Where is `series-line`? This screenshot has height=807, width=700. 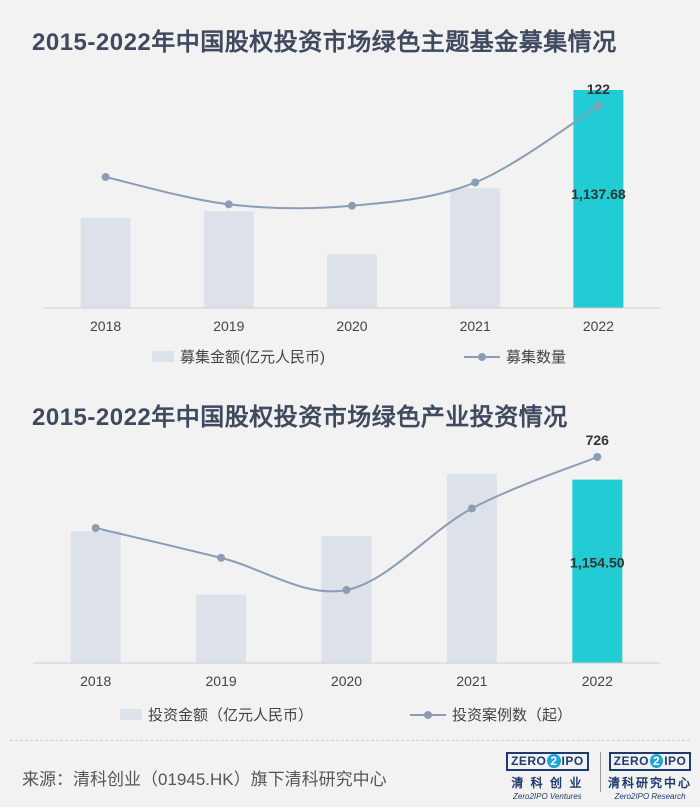
series-line is located at coordinates (352, 157).